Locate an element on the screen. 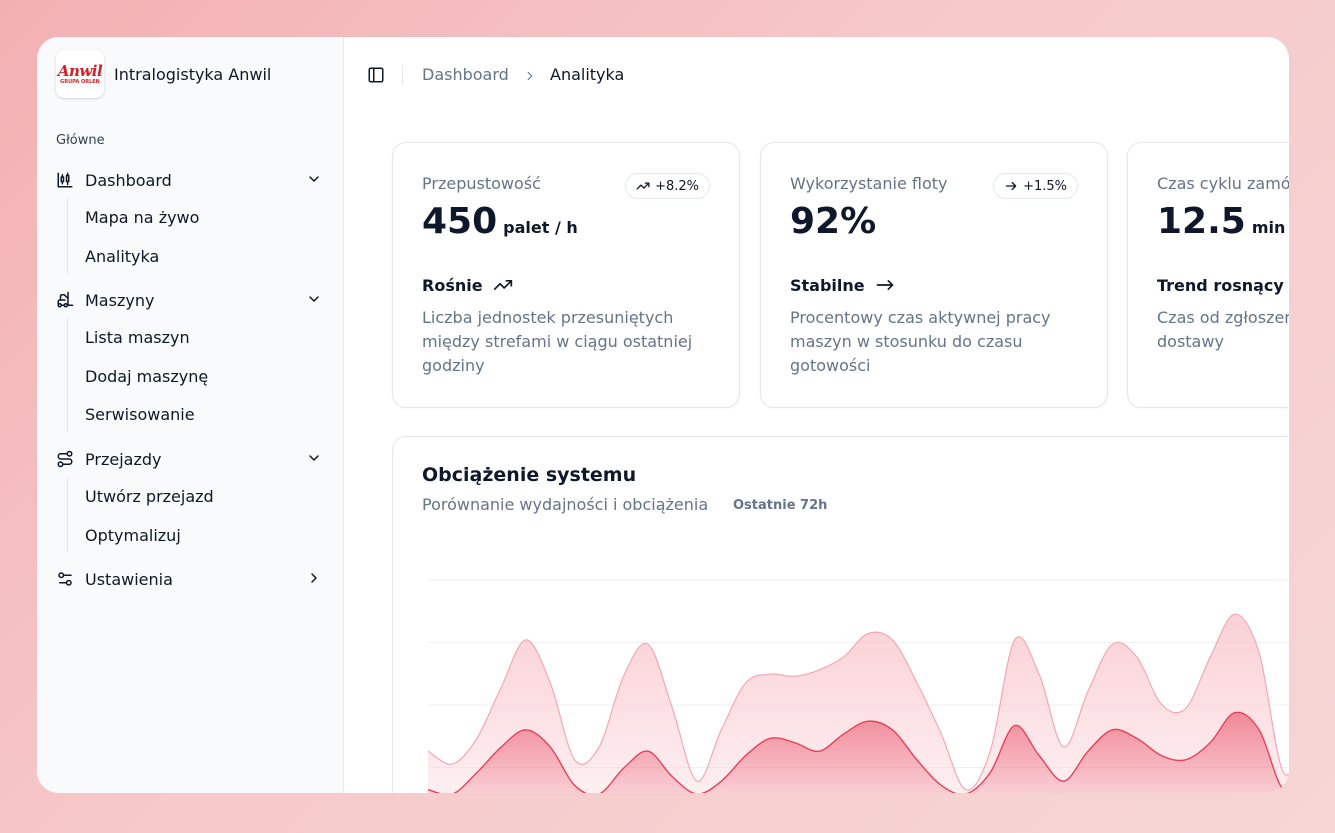  divider is located at coordinates (402, 75).